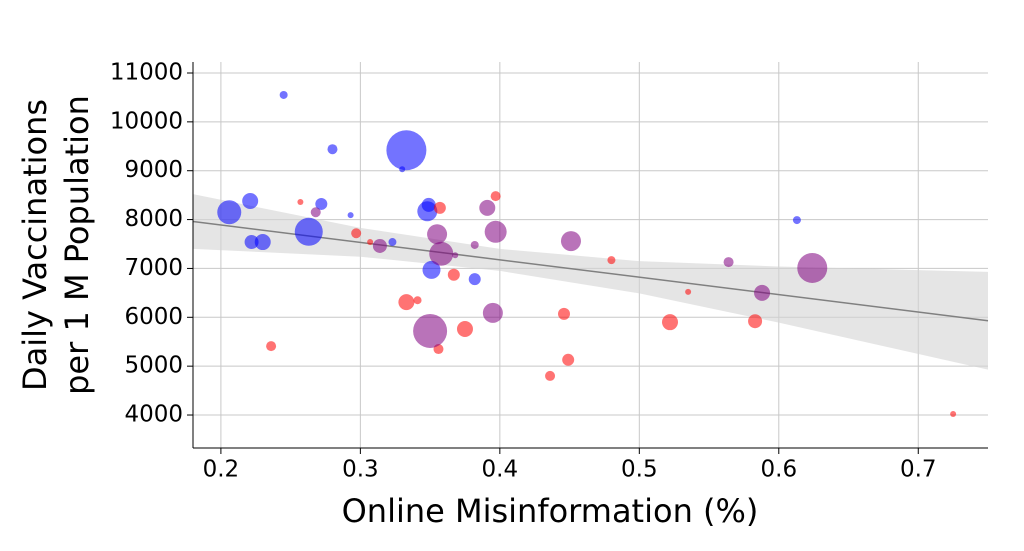 This screenshot has width=1024, height=551. Describe the element at coordinates (146, 121) in the screenshot. I see `y-tick-label: 10000` at that location.